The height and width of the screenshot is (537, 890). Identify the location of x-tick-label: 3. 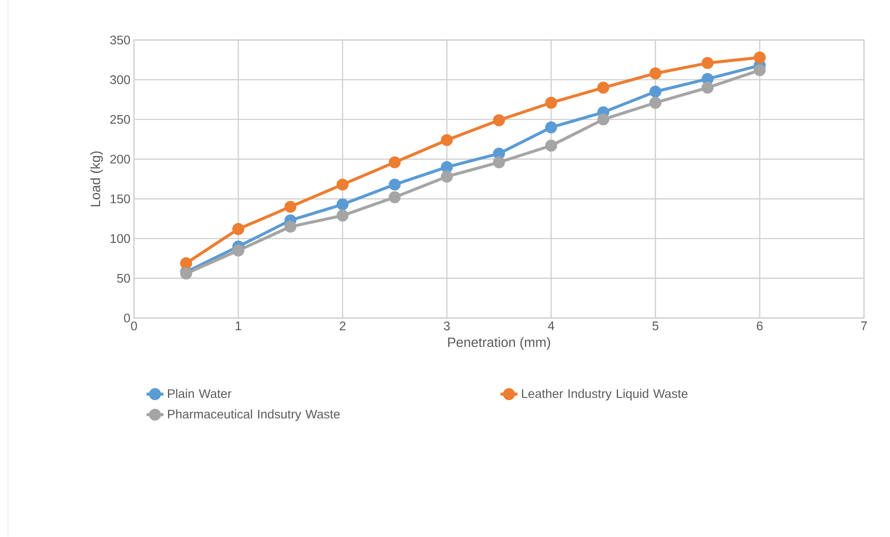
(447, 326).